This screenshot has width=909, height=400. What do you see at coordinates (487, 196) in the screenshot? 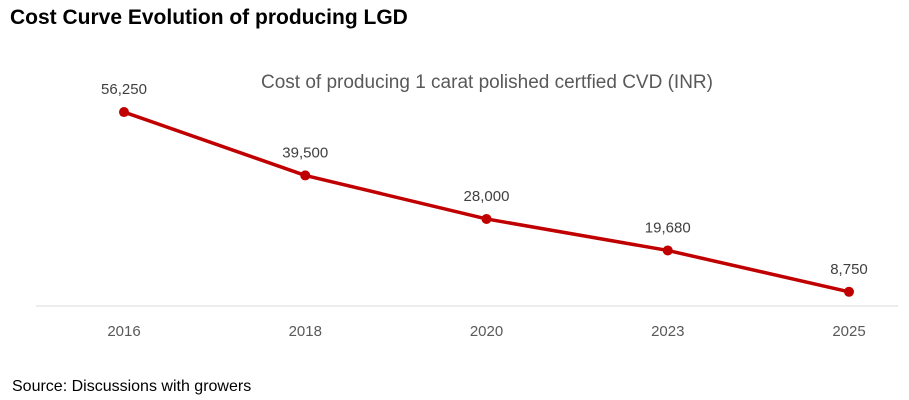
I see `data-label: 28,000` at bounding box center [487, 196].